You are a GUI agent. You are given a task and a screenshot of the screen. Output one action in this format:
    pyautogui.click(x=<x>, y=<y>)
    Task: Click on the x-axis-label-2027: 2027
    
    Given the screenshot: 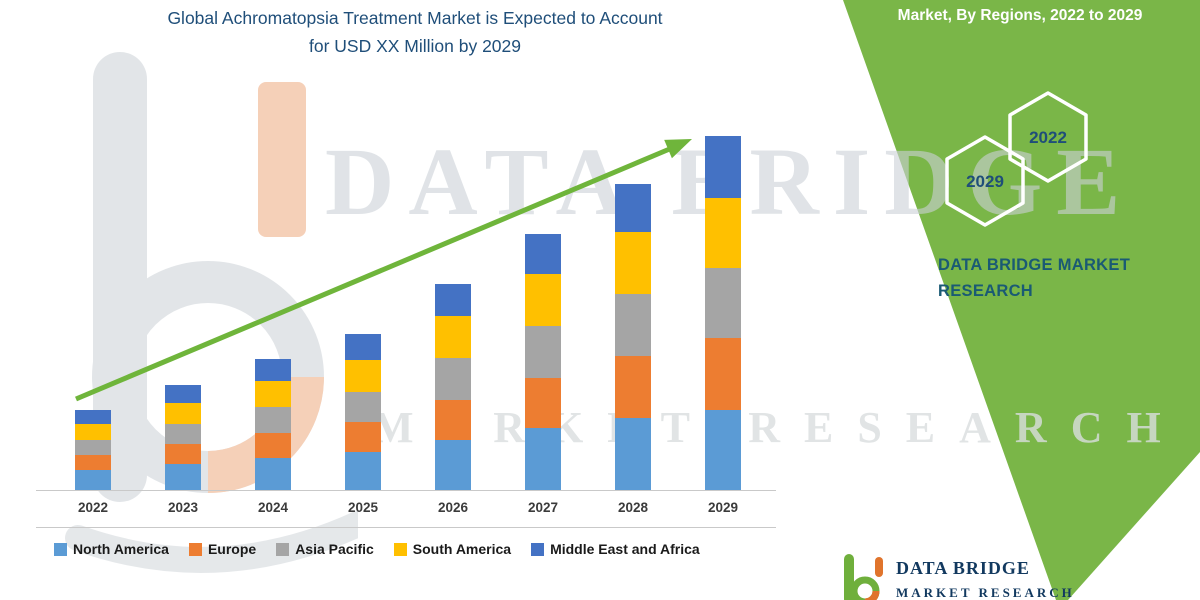 What is the action you would take?
    pyautogui.click(x=543, y=507)
    